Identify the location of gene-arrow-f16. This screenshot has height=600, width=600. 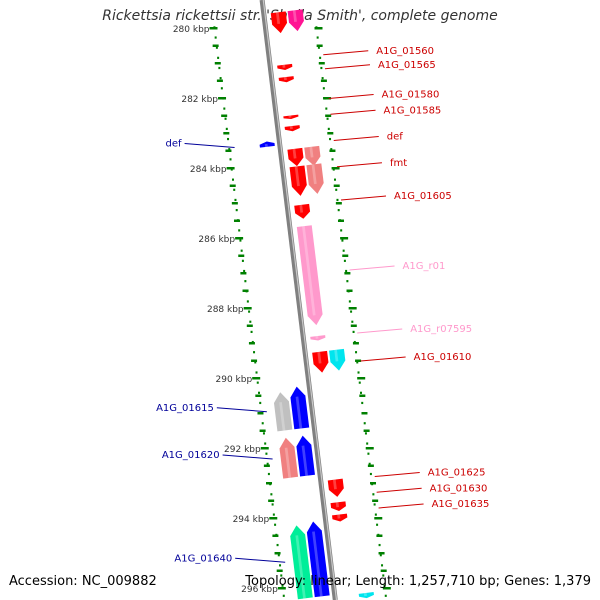
(337, 360).